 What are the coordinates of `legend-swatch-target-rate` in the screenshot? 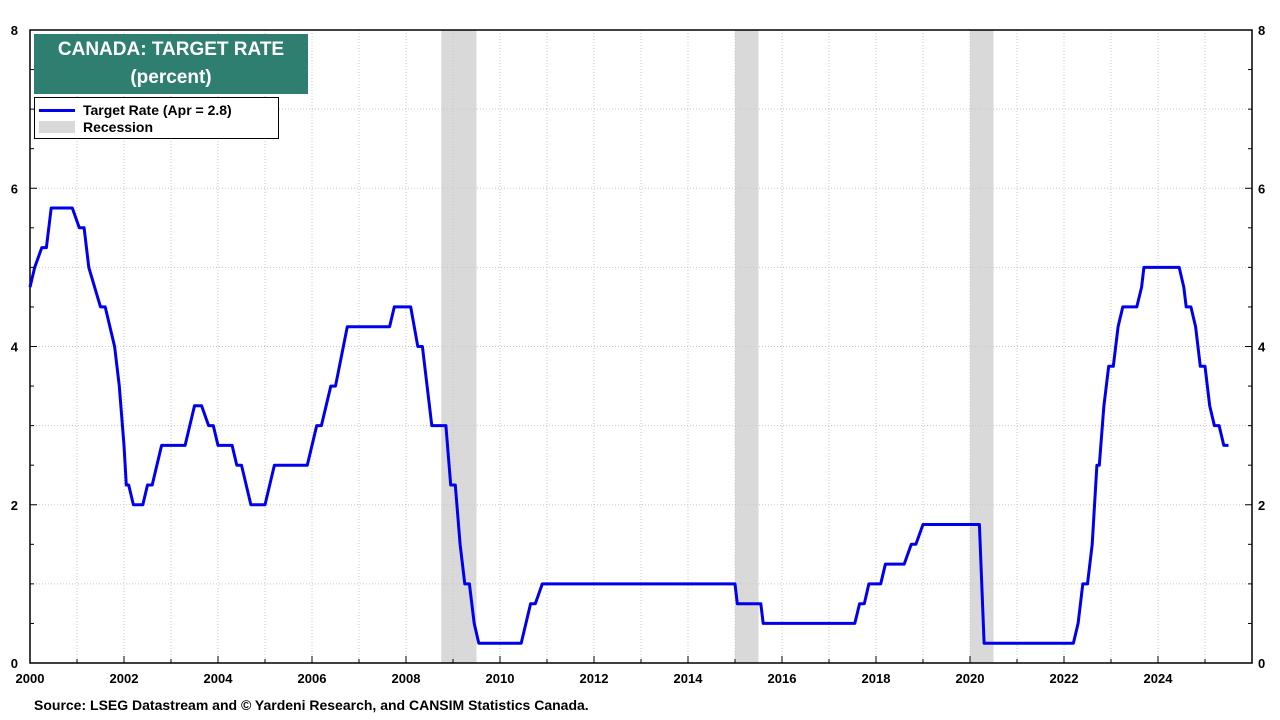 It's located at (57, 110).